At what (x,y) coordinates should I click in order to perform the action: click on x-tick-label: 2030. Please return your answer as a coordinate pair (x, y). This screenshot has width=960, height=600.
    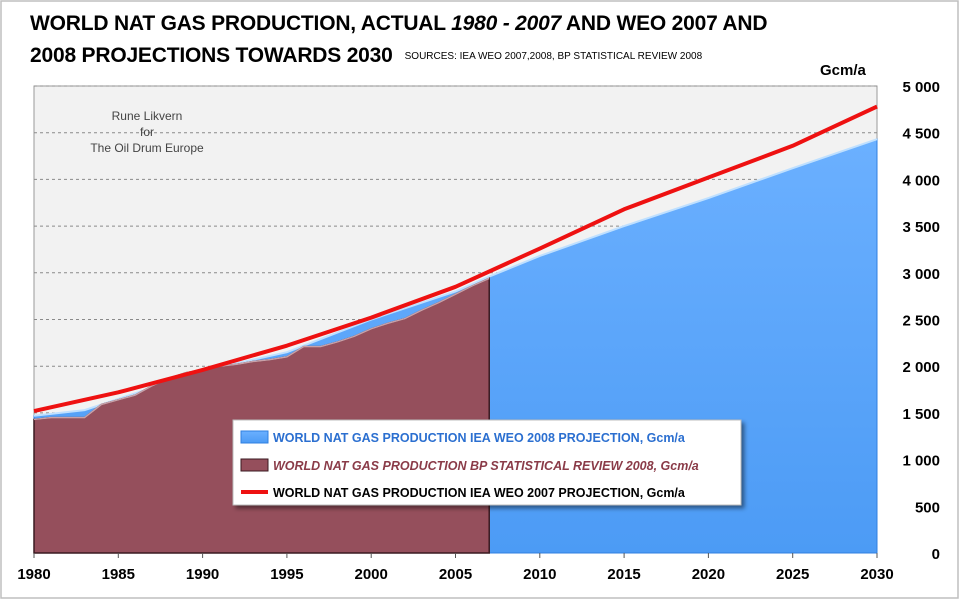
    Looking at the image, I should click on (876, 574).